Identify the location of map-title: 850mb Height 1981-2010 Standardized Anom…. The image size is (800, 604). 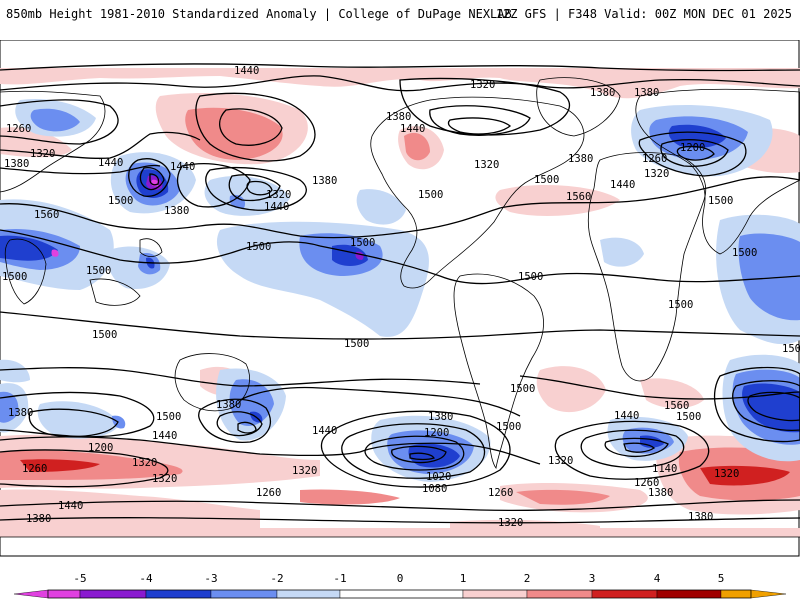
(259, 14).